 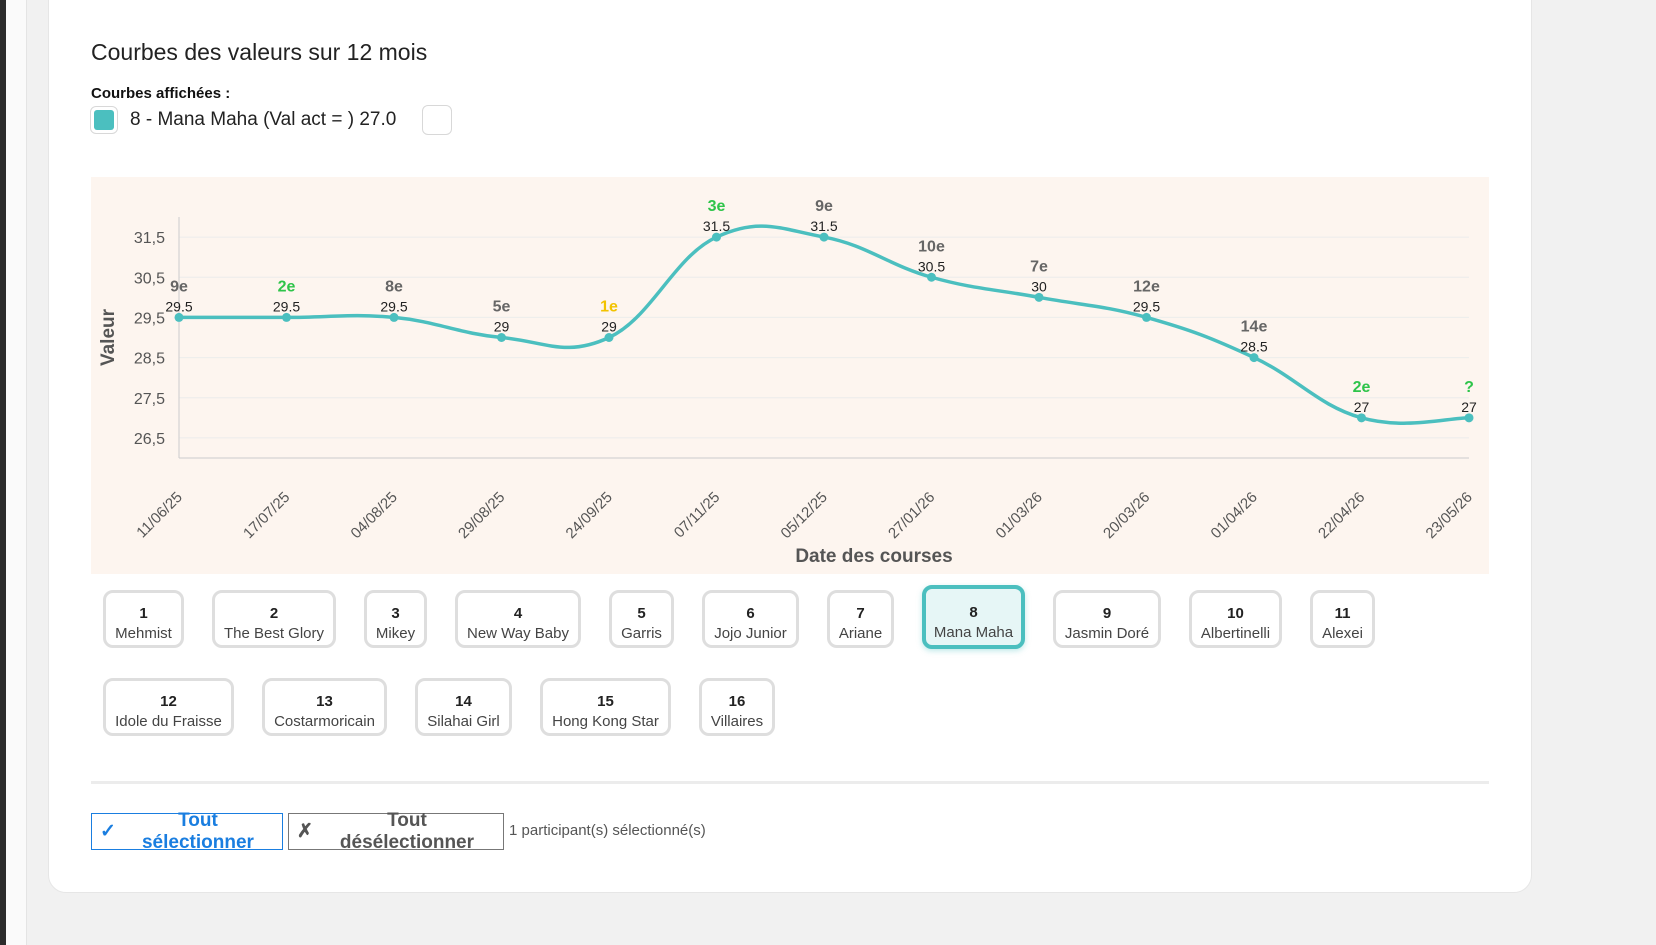 I want to click on participant-number: 9, so click(x=1107, y=613).